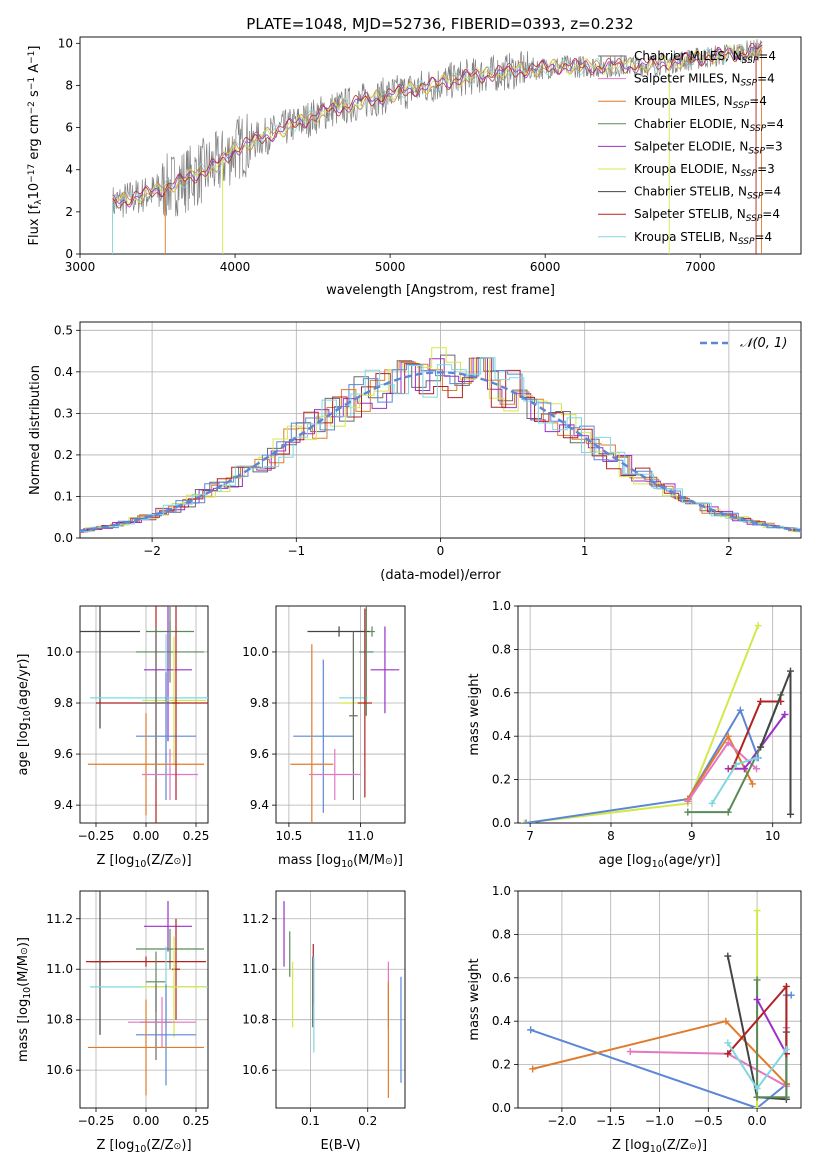 The image size is (819, 1170). Describe the element at coordinates (700, 267) in the screenshot. I see `spectrum-xtick-label: 7000` at that location.